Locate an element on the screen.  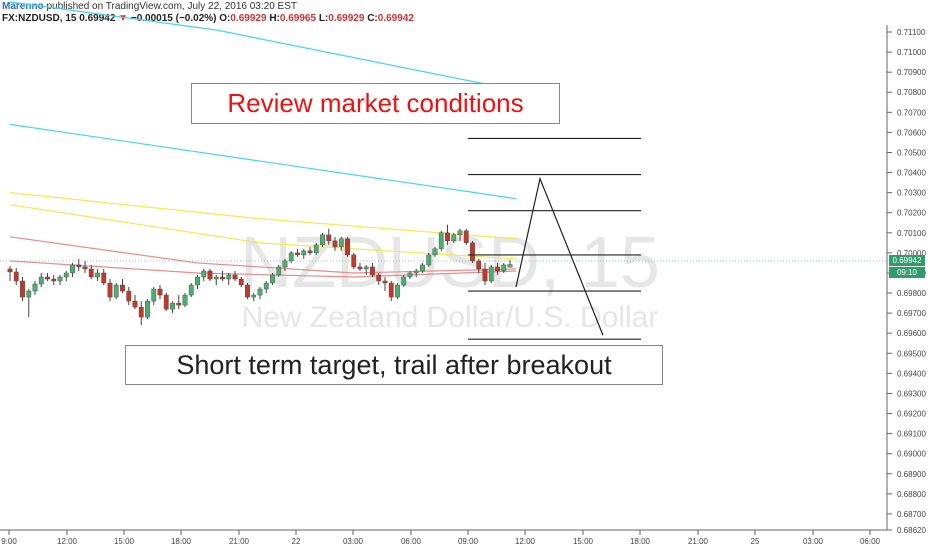
price-tick-label: 0.70100 is located at coordinates (911, 233).